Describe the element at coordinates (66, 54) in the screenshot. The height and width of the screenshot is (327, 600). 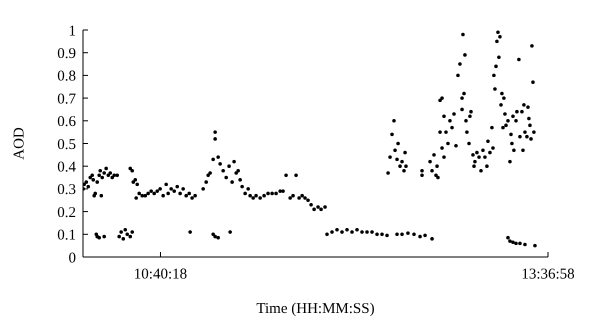
I see `y-tick-label: 0.9` at that location.